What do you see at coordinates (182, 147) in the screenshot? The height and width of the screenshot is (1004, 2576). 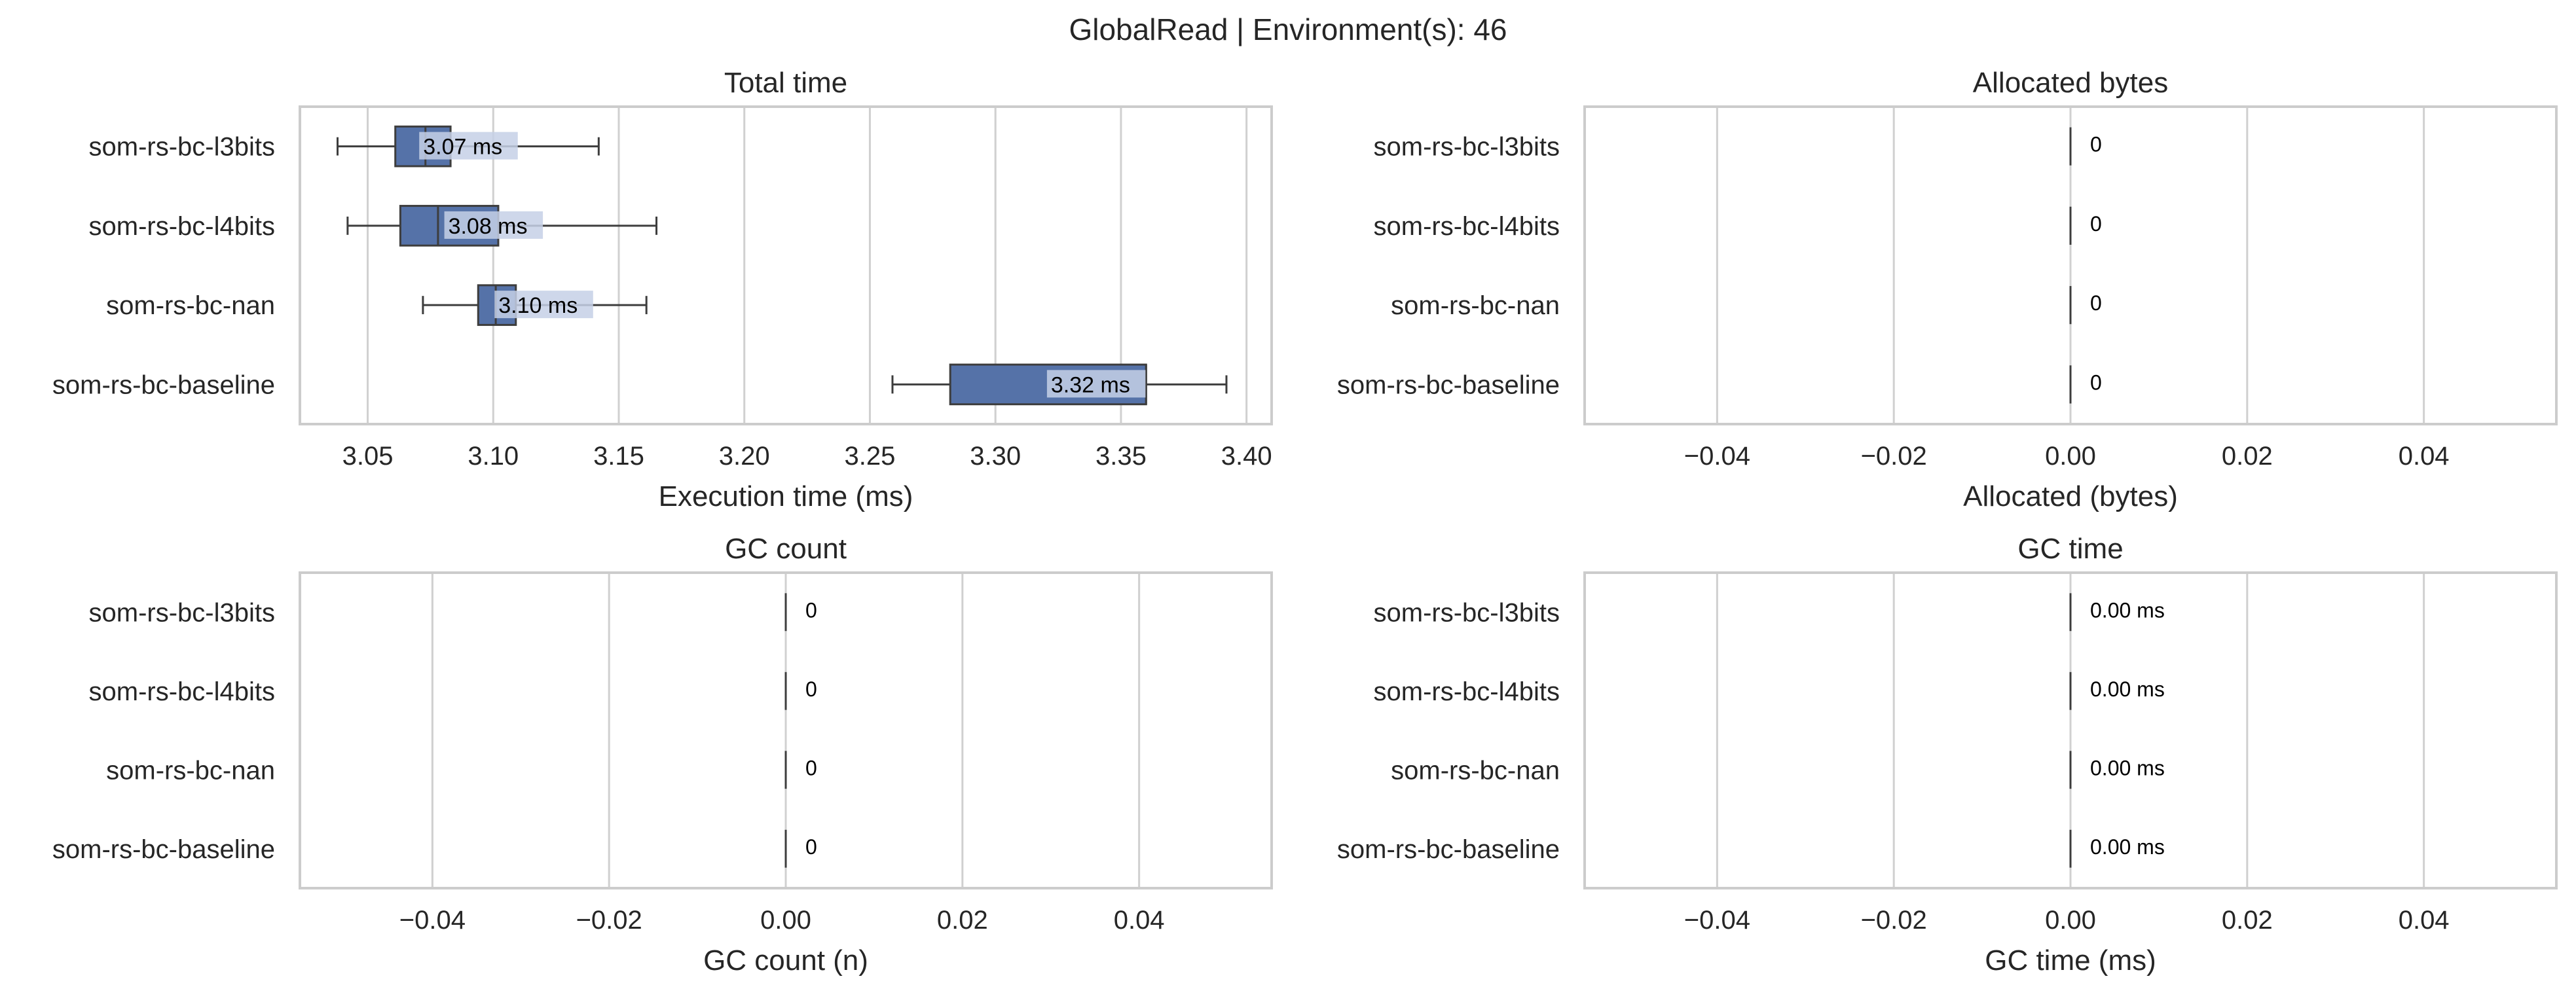 I see `panel-1-category-label: som-rs-bc-l3bits` at bounding box center [182, 147].